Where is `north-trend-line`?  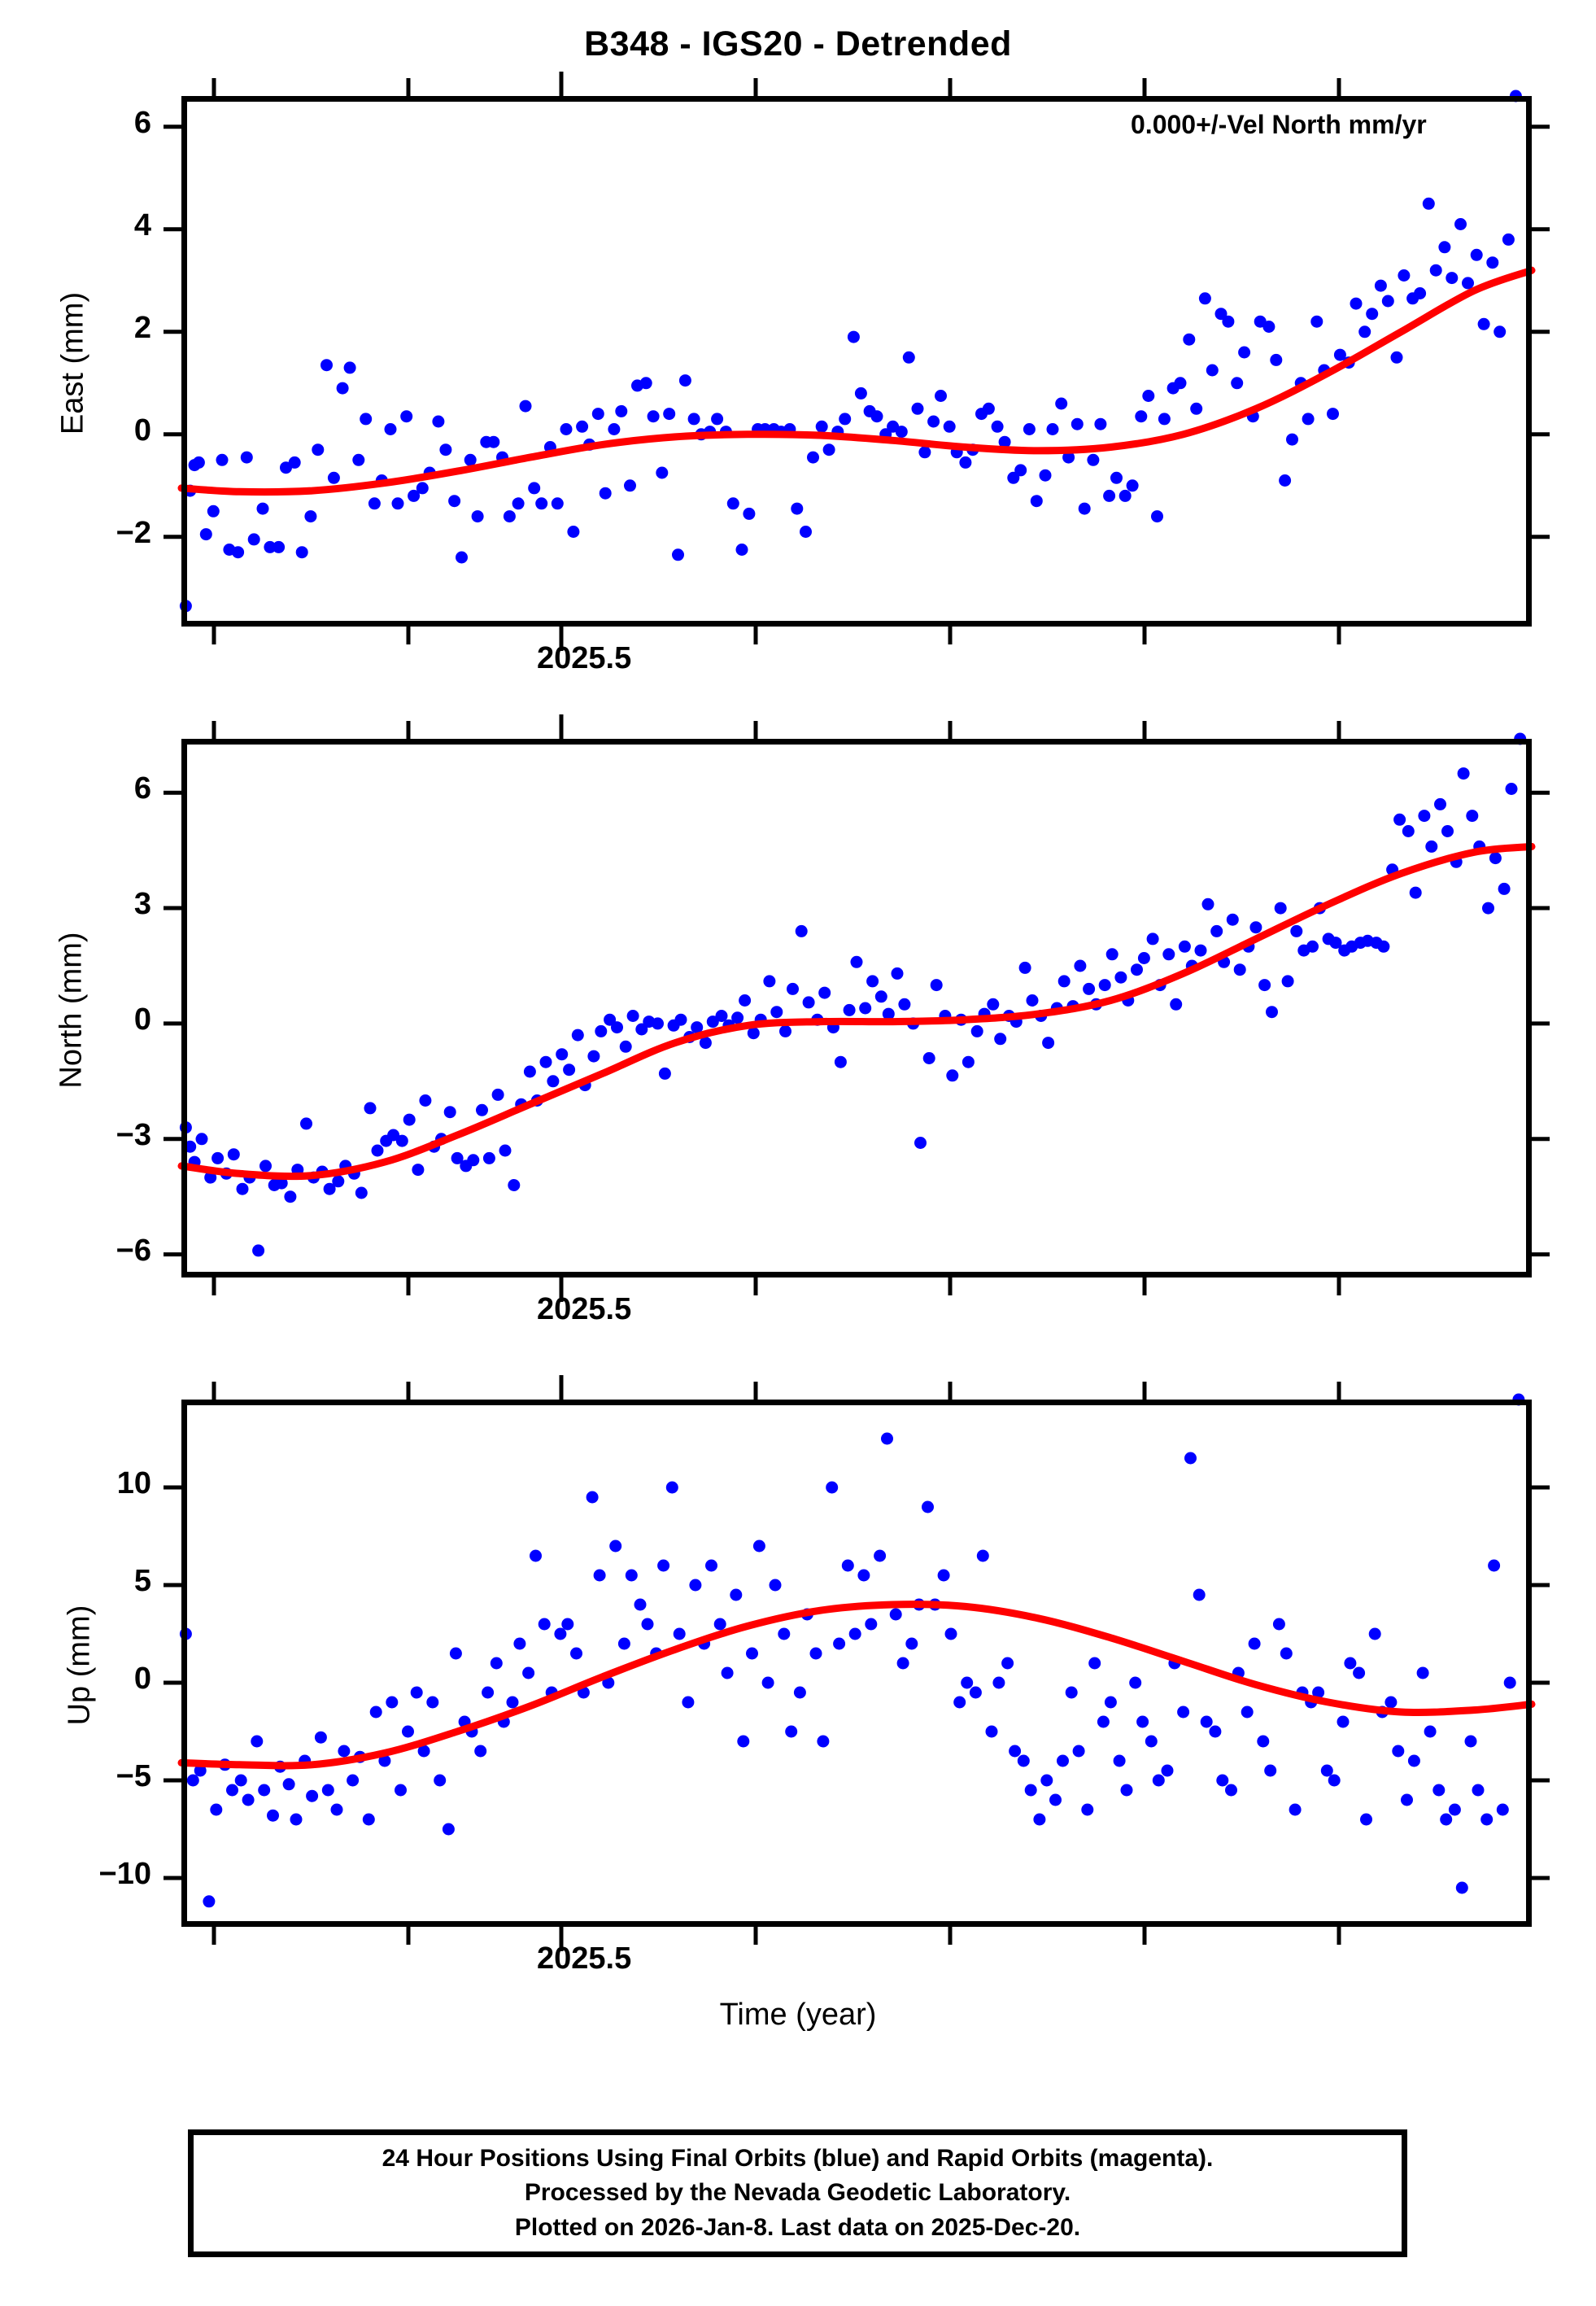 north-trend-line is located at coordinates (856, 1011).